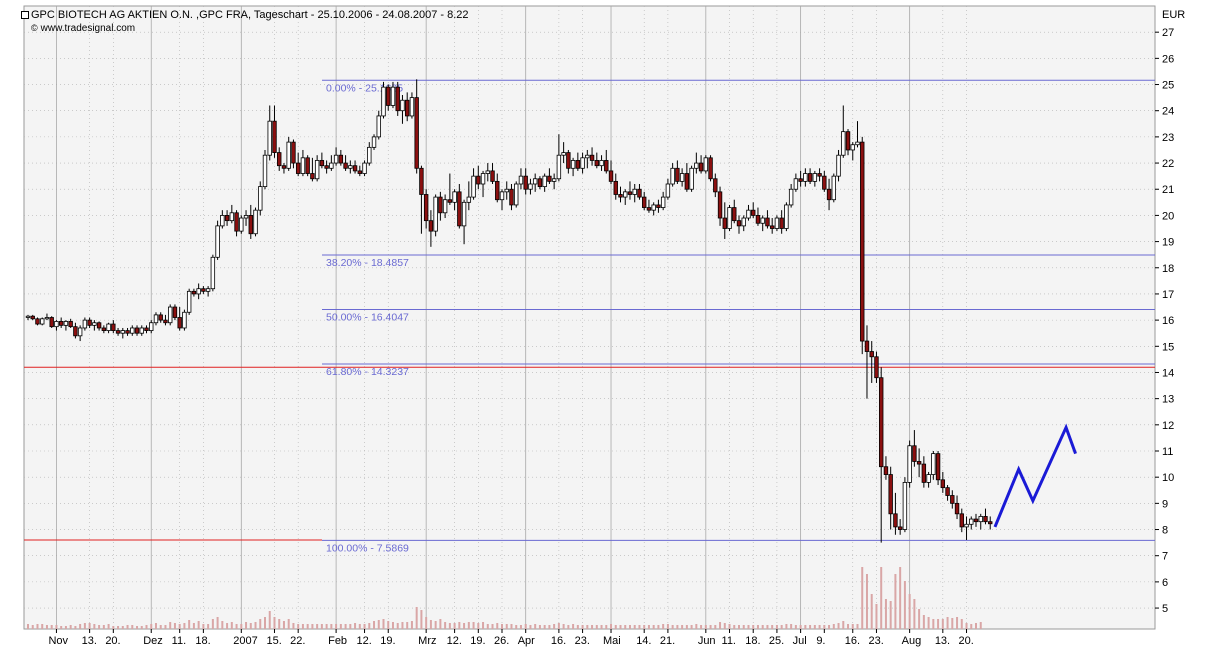 This screenshot has height=662, width=1214. I want to click on y-tick-label: 14, so click(1168, 373).